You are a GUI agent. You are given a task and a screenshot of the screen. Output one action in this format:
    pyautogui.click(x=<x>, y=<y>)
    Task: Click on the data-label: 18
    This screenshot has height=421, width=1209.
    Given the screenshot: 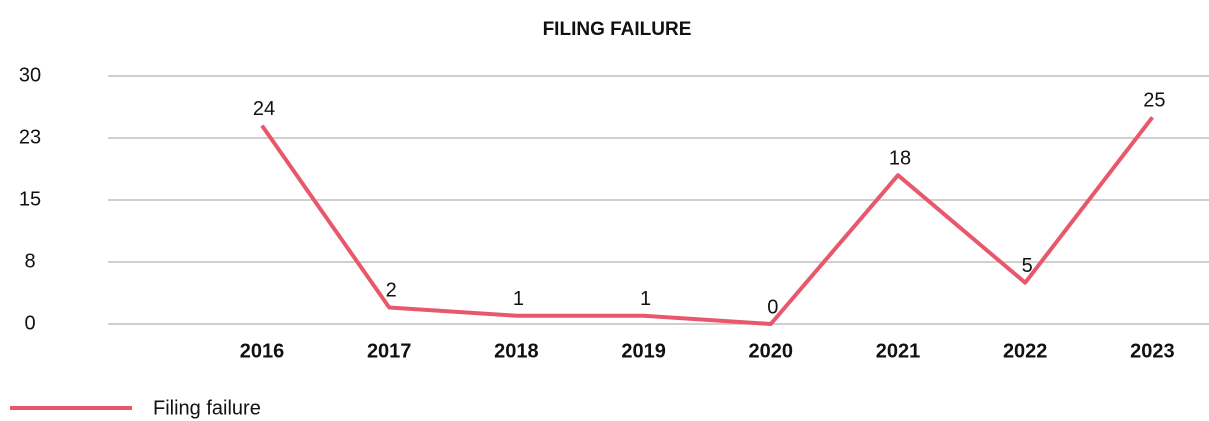 What is the action you would take?
    pyautogui.click(x=900, y=158)
    